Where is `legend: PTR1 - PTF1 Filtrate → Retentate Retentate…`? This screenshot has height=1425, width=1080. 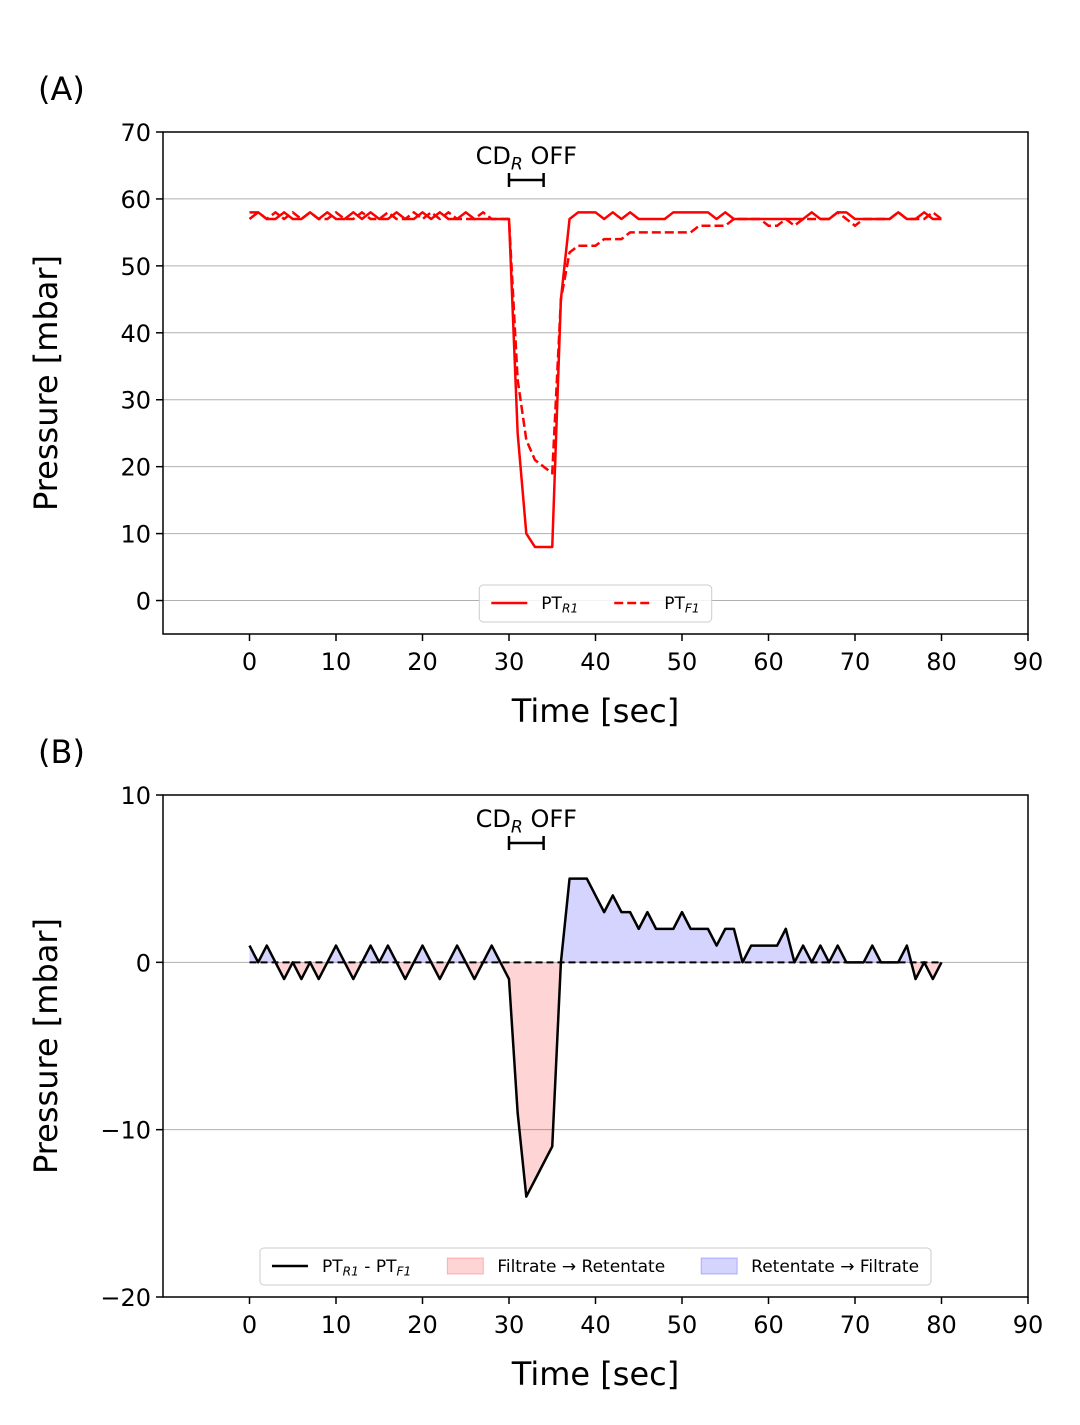
legend: PTR1 - PTF1 Filtrate → Retentate Retentate… is located at coordinates (595, 1266).